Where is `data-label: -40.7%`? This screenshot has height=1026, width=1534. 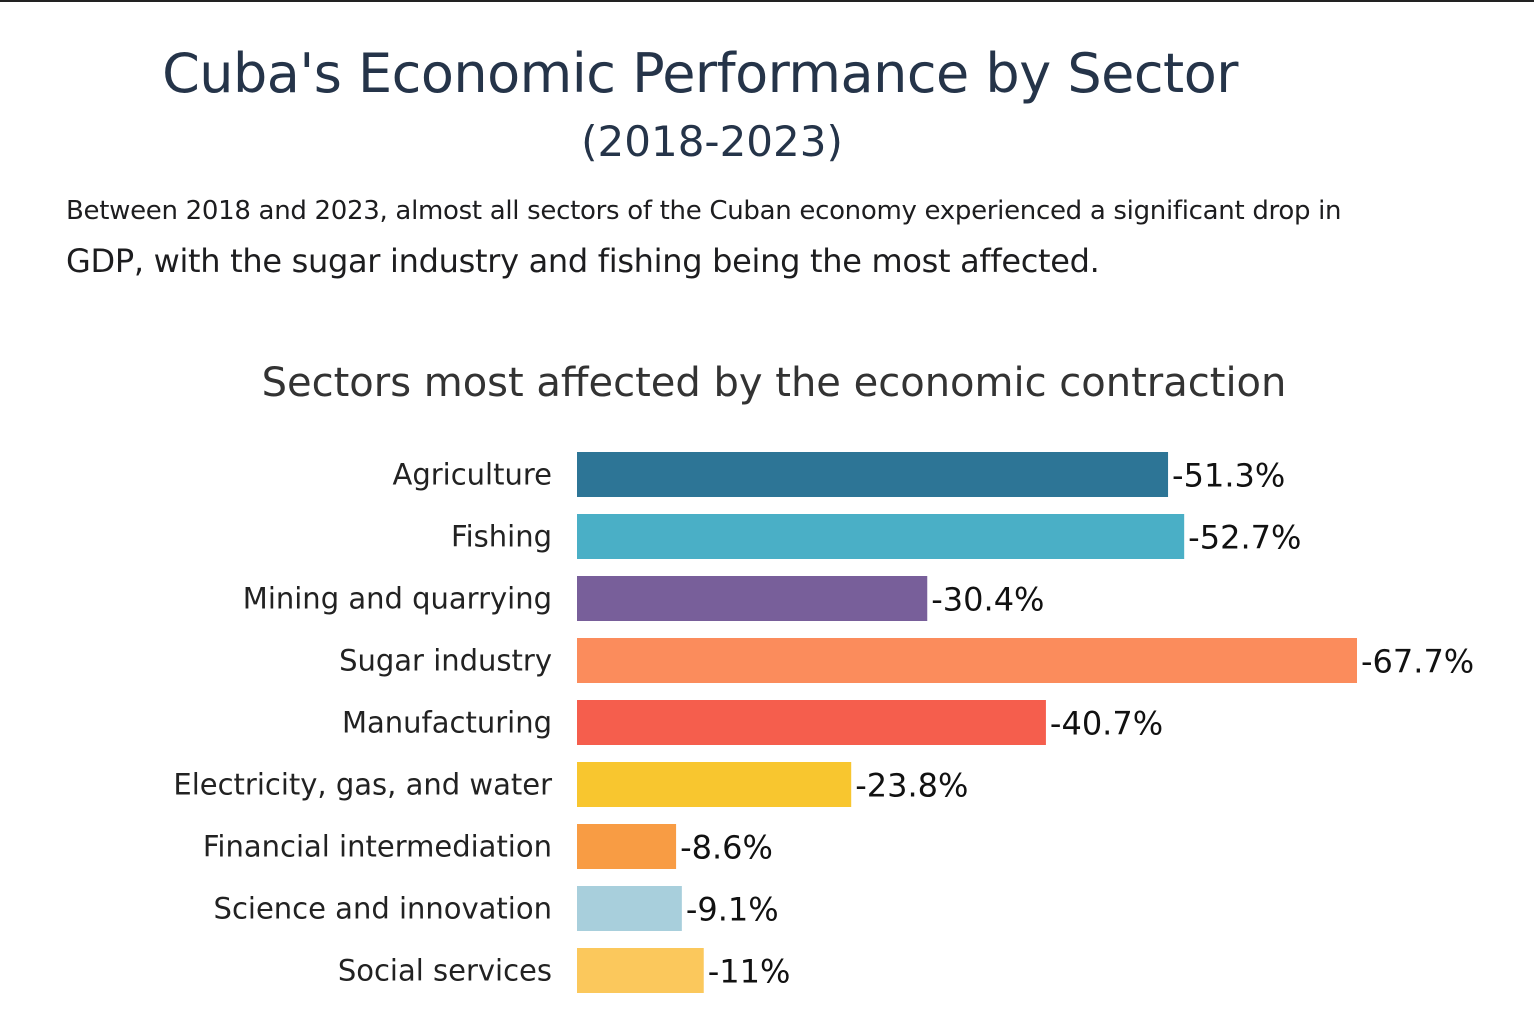
data-label: -40.7% is located at coordinates (1106, 724).